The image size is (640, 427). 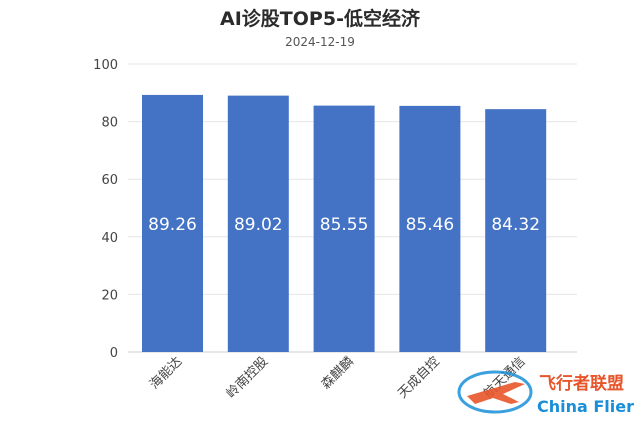 I want to click on bar-value-label: 89.02, so click(x=258, y=225).